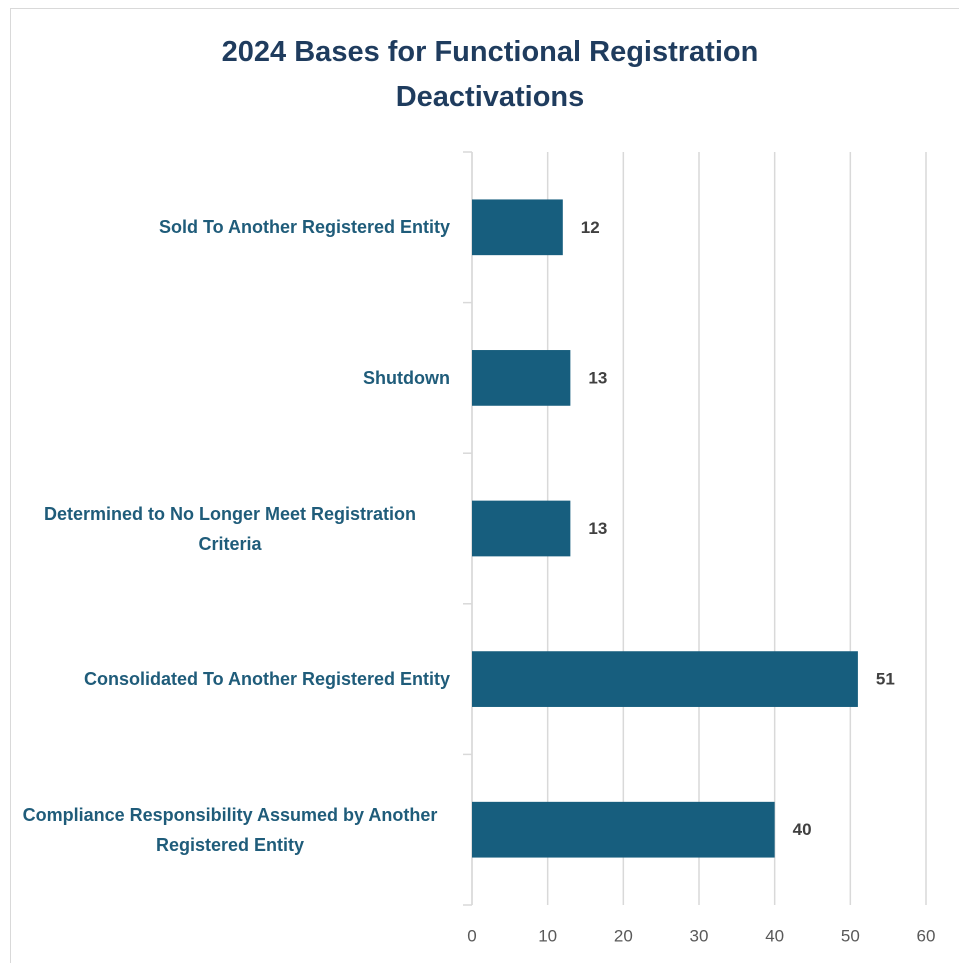 Image resolution: width=959 pixels, height=963 pixels. What do you see at coordinates (926, 935) in the screenshot?
I see `x-tick-label: 60` at bounding box center [926, 935].